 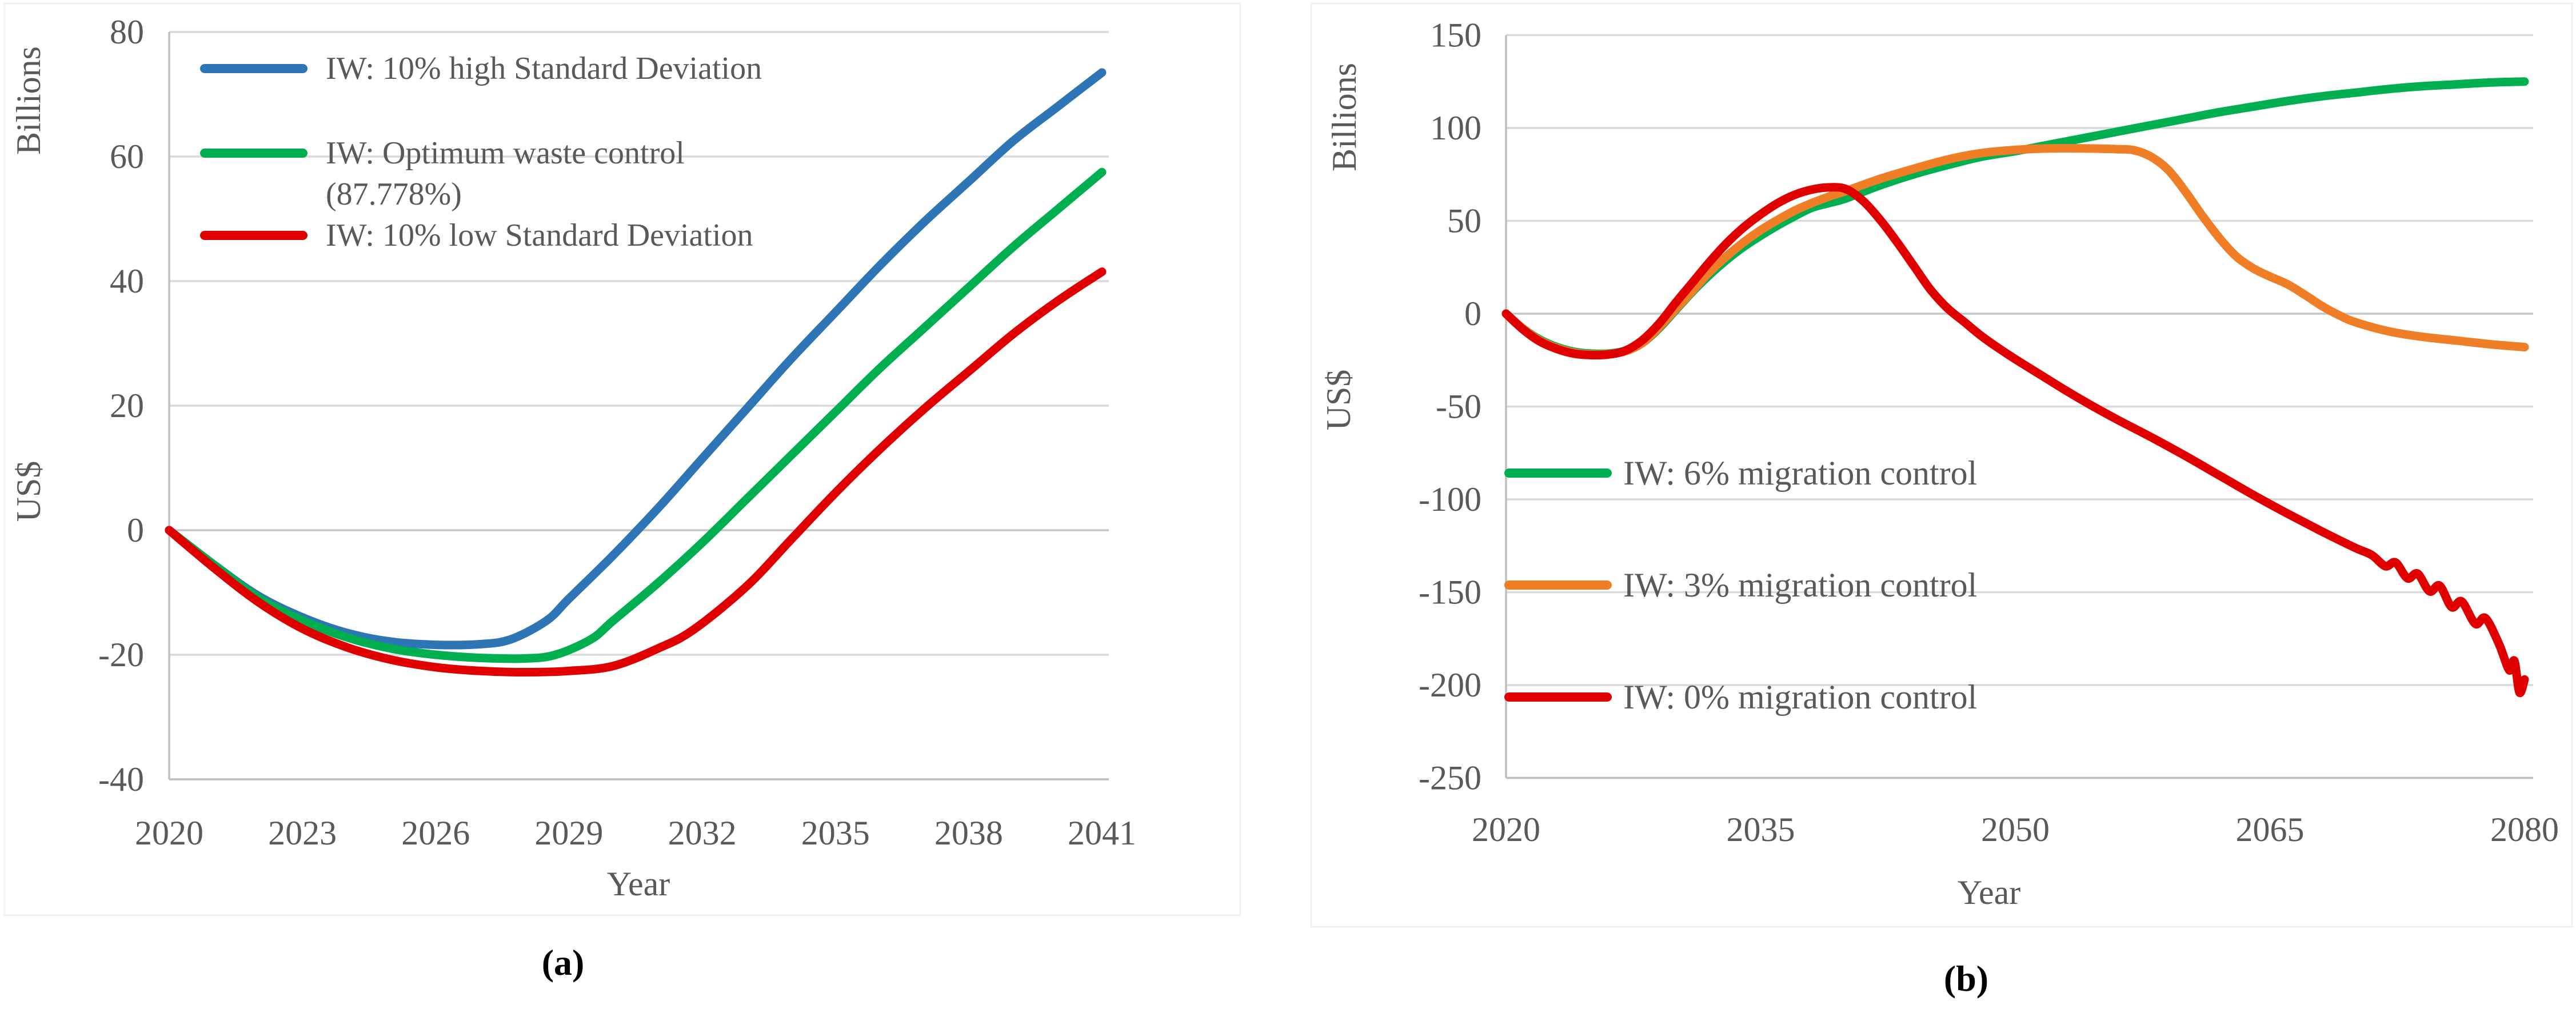 What do you see at coordinates (435, 833) in the screenshot?
I see `x-tick-label: 2026` at bounding box center [435, 833].